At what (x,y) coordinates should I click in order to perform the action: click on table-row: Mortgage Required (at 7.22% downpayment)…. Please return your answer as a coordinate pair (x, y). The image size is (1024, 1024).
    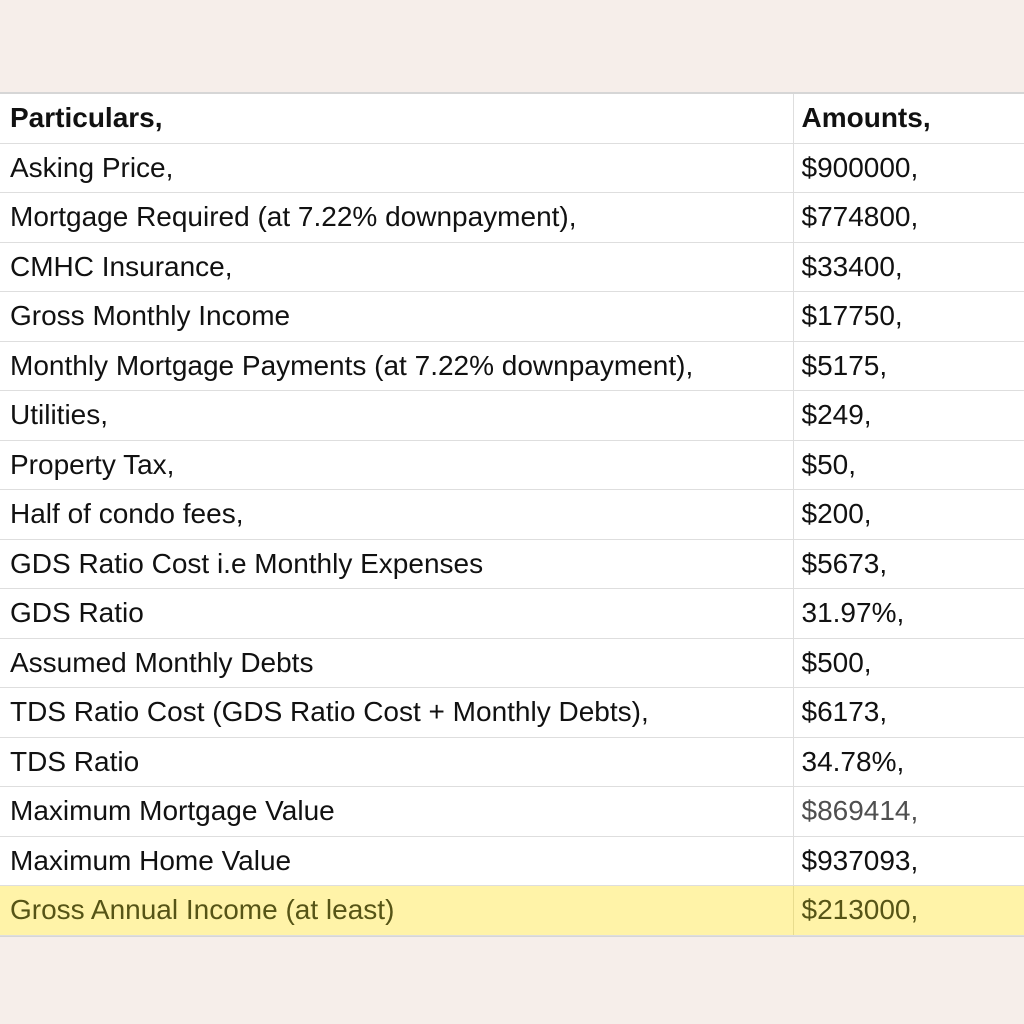
    Looking at the image, I should click on (512, 217).